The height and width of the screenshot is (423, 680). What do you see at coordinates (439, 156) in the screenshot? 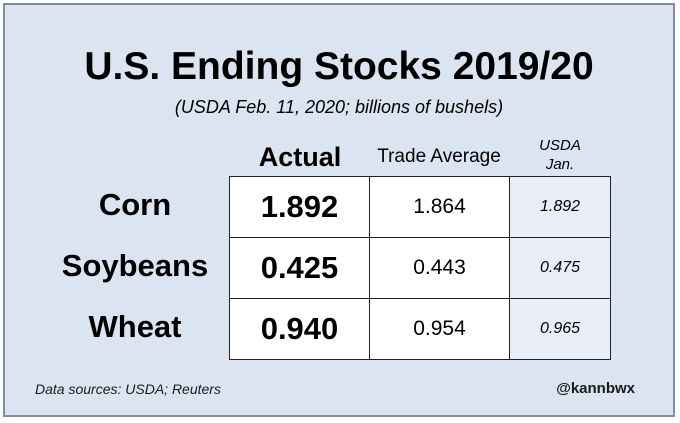
I see `column-header-trade-average: Trade Average` at bounding box center [439, 156].